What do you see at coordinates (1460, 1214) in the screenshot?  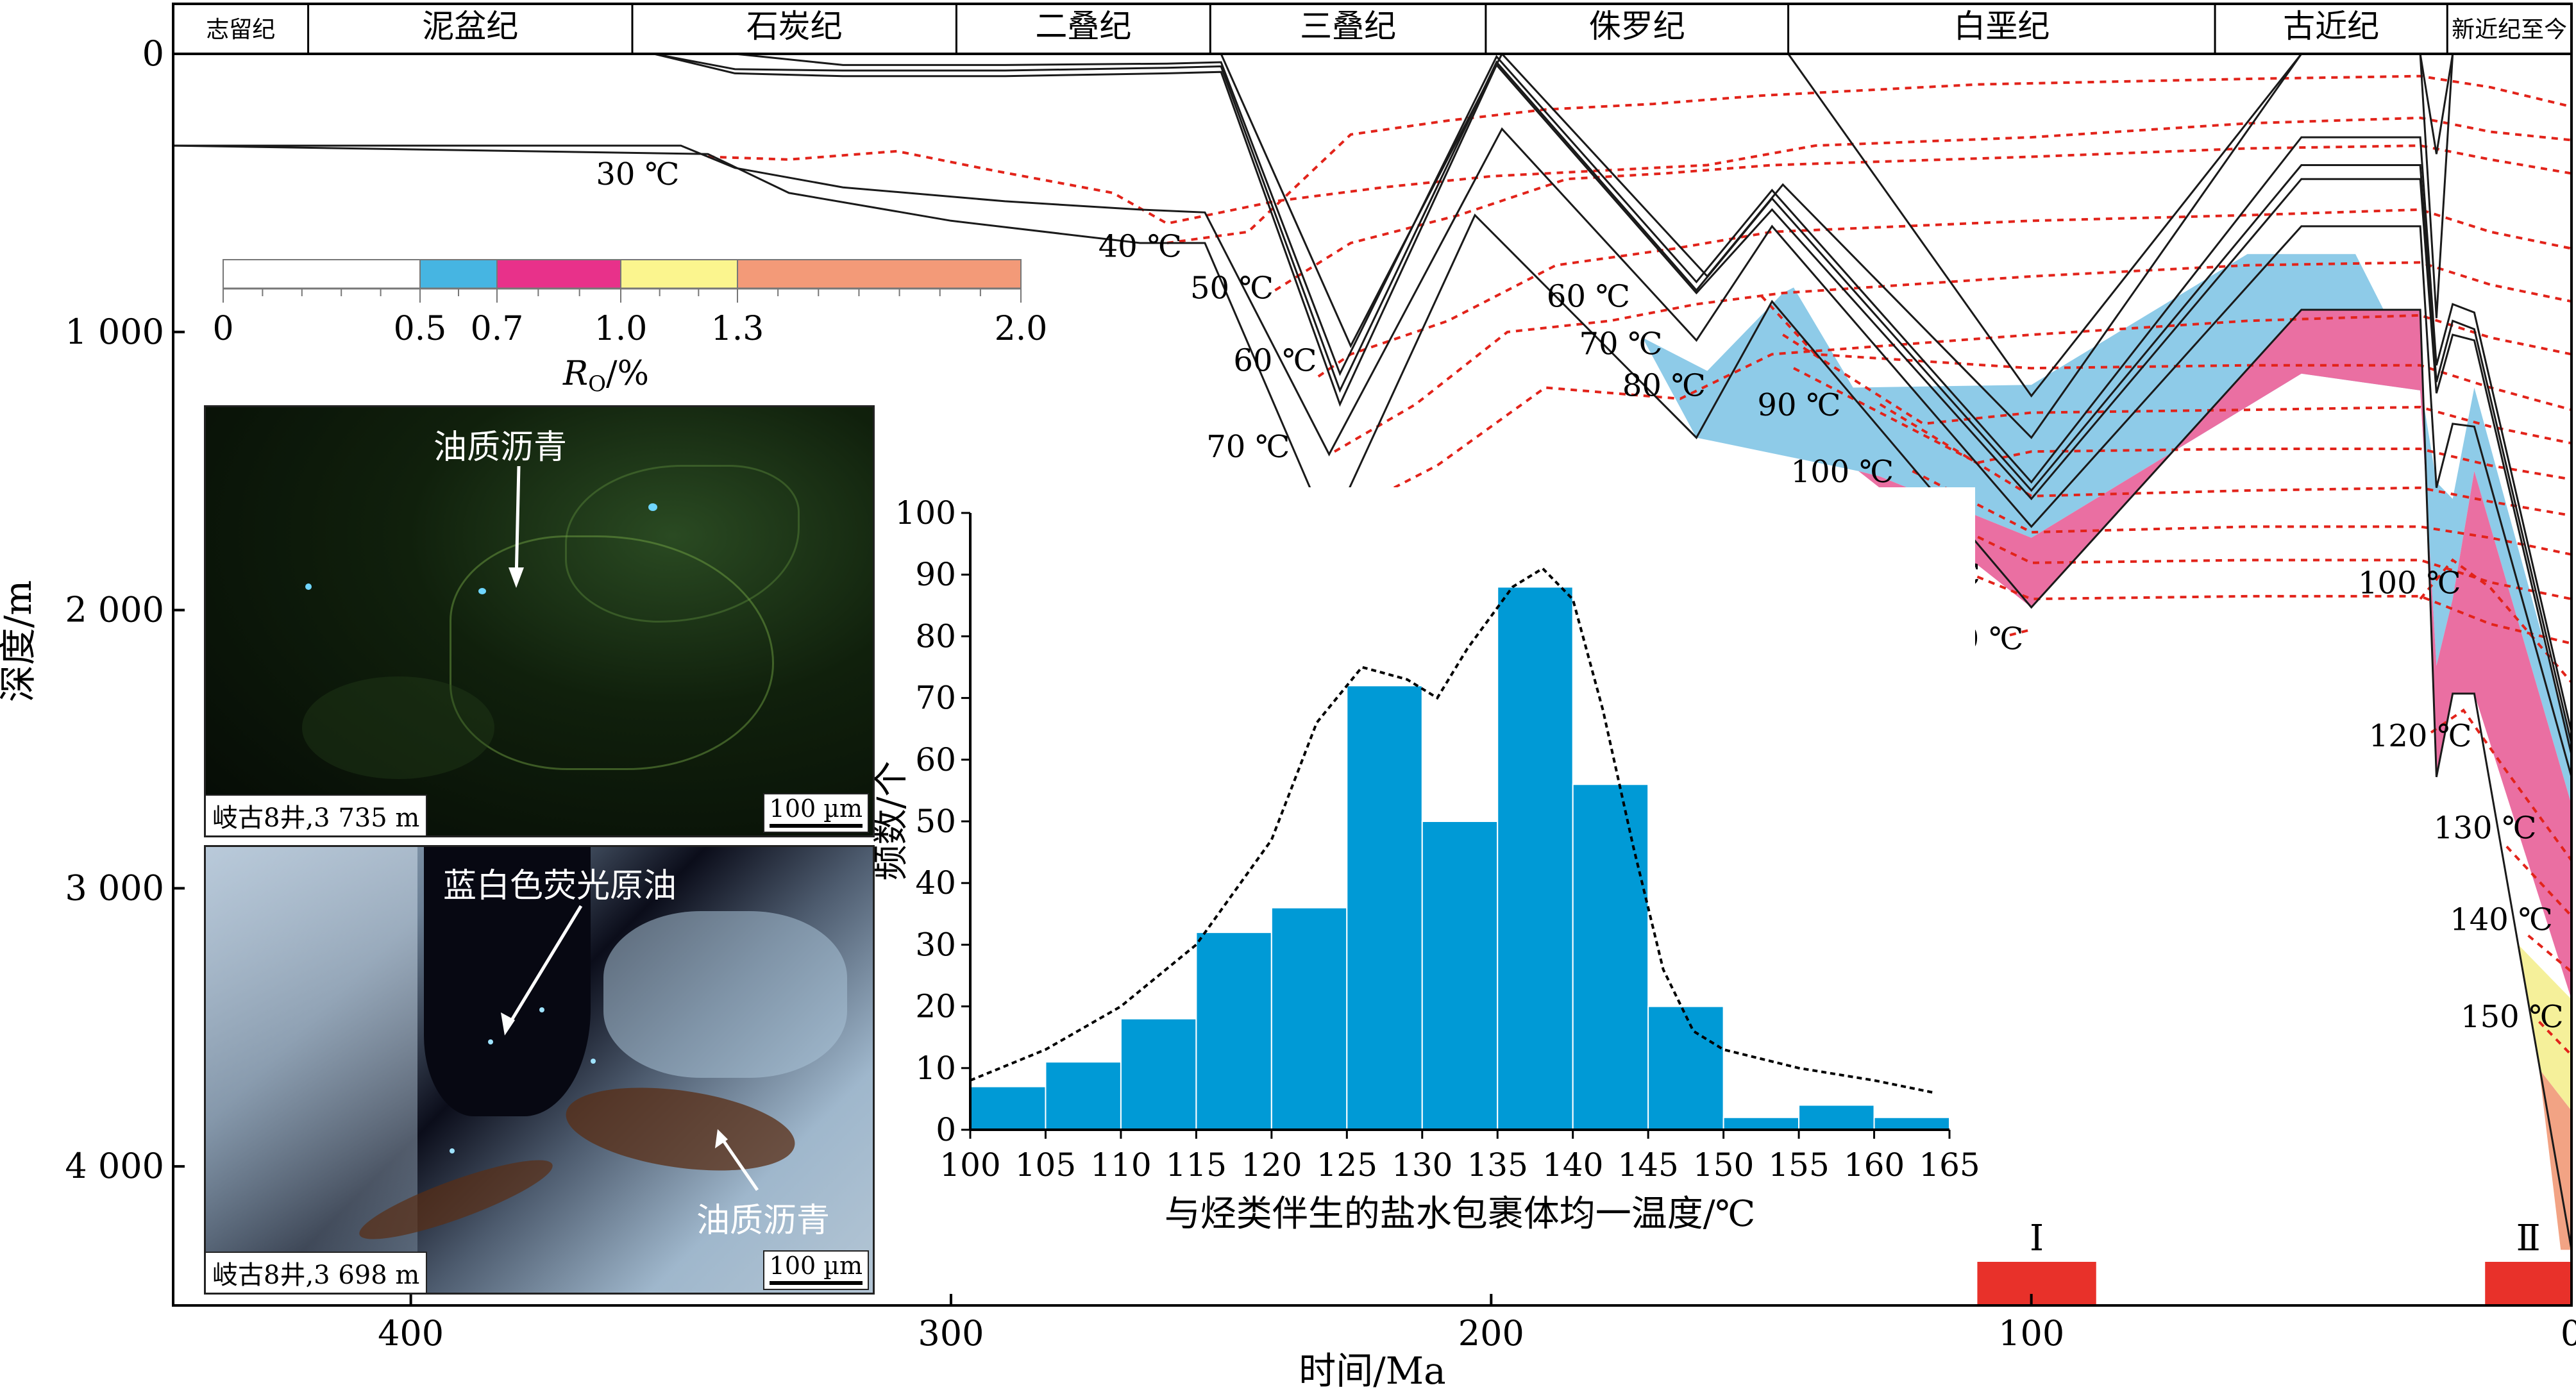 I see `histogram-x-label: 与烃类伴生的盐水包裹体均一温度/℃` at bounding box center [1460, 1214].